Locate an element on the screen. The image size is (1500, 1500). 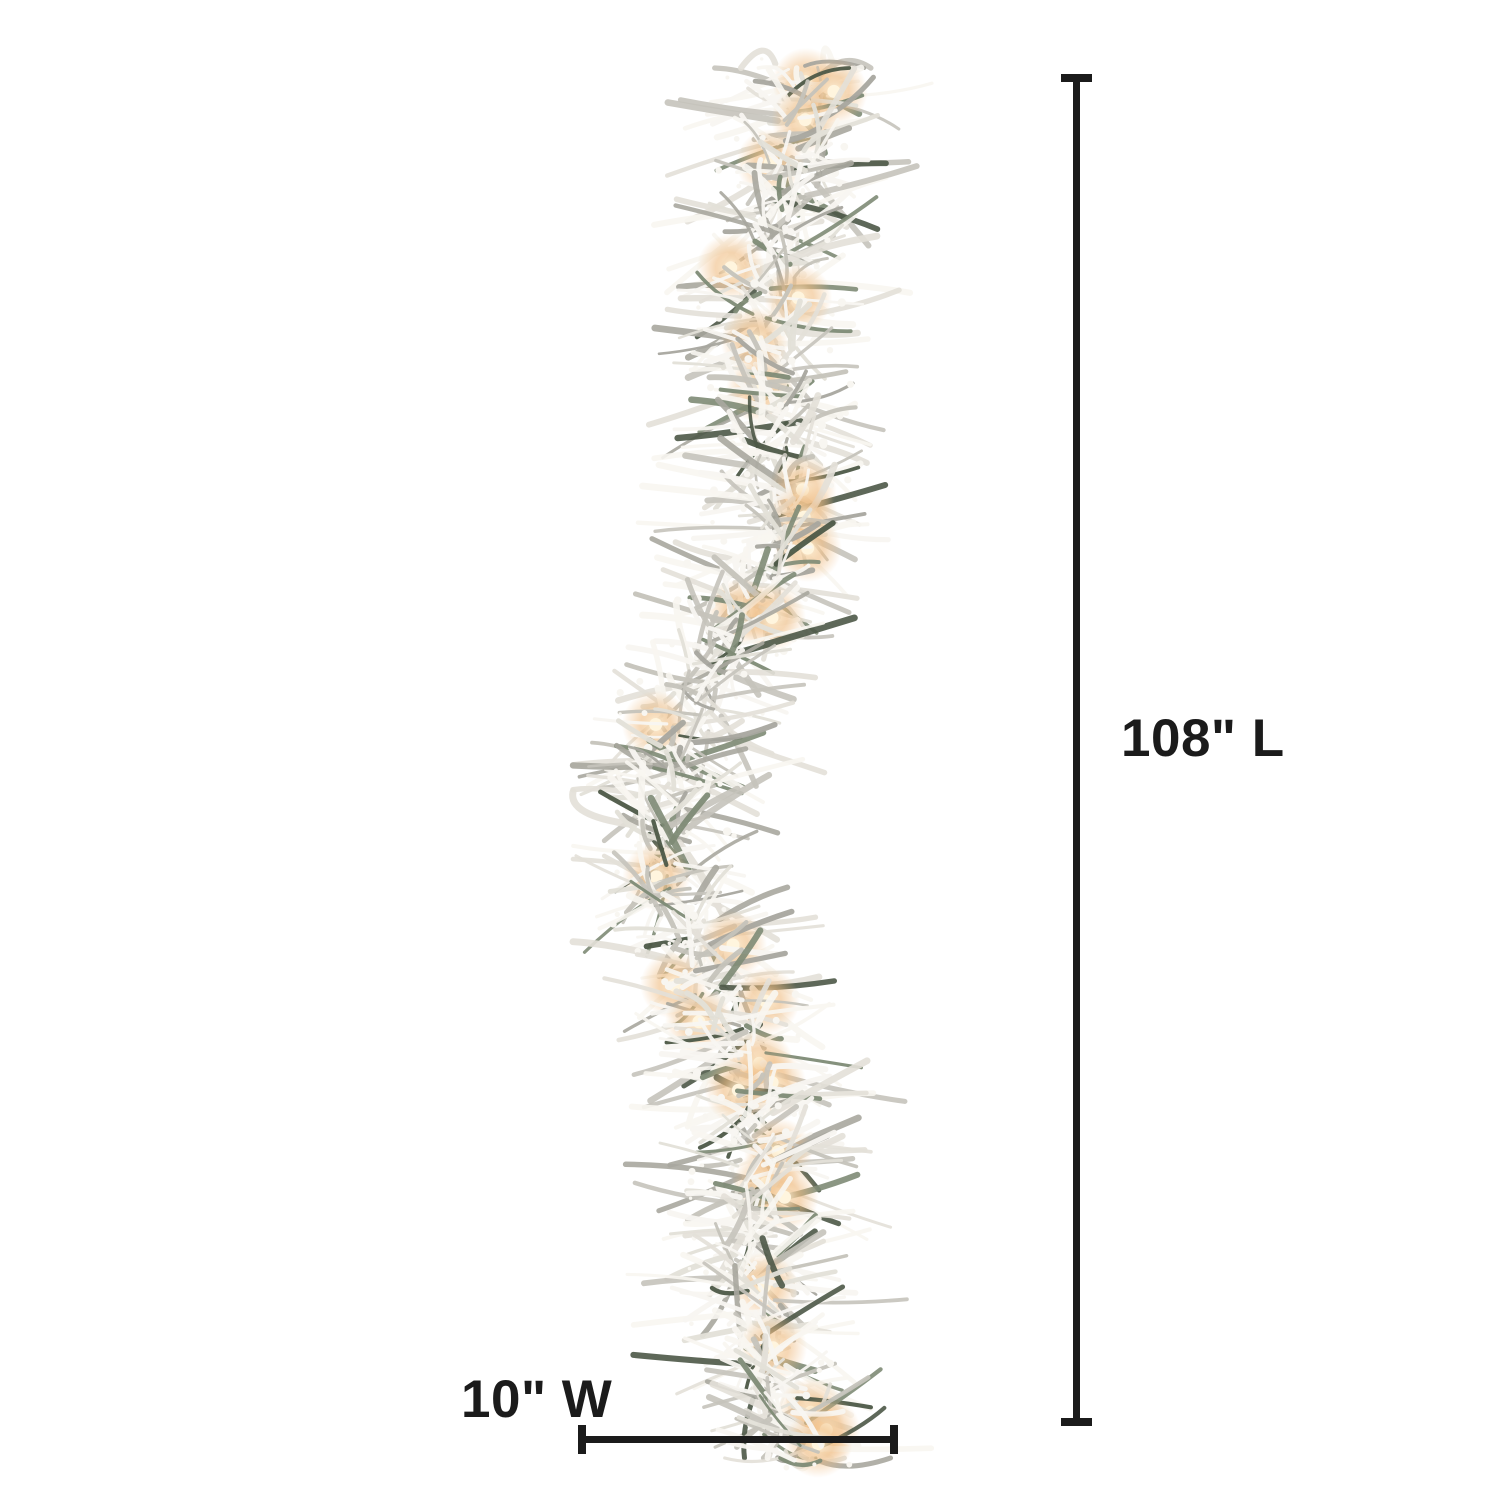
width-dimension-line is located at coordinates (738, 1439).